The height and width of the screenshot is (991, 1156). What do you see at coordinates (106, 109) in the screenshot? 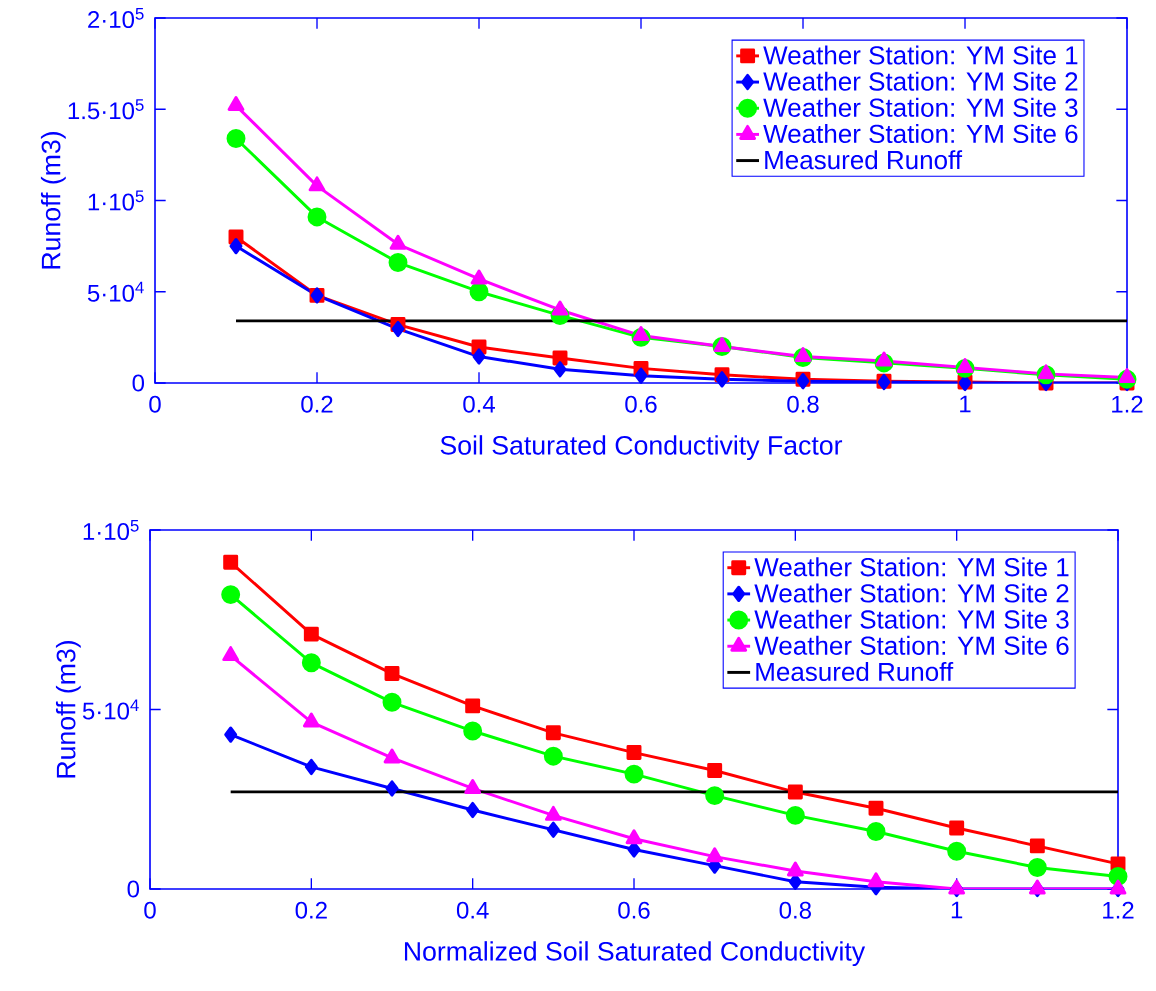
I see `y-tick-label: 1.5·10$^{5}$` at bounding box center [106, 109].